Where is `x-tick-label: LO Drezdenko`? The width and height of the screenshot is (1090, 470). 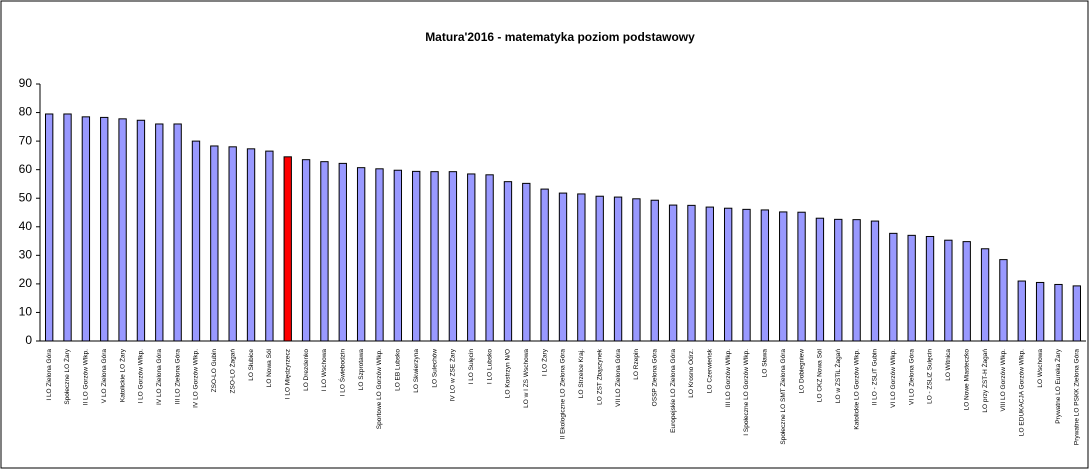
x-tick-label: LO Drezdenko is located at coordinates (306, 370).